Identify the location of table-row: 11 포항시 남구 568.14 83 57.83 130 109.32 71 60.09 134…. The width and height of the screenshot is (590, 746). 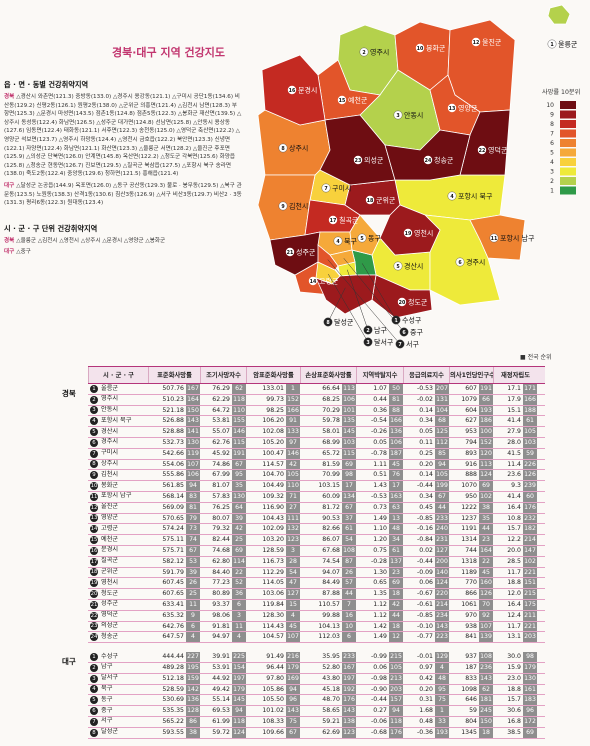
(316, 497).